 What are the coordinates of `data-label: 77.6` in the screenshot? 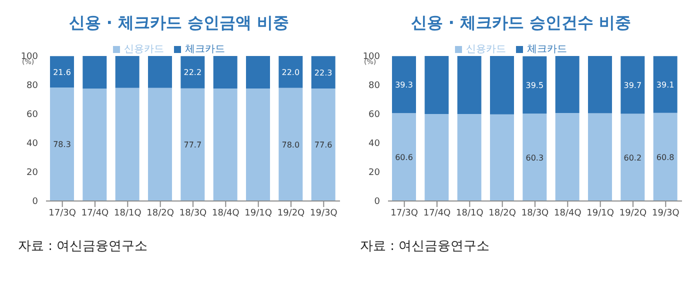 It's located at (323, 145).